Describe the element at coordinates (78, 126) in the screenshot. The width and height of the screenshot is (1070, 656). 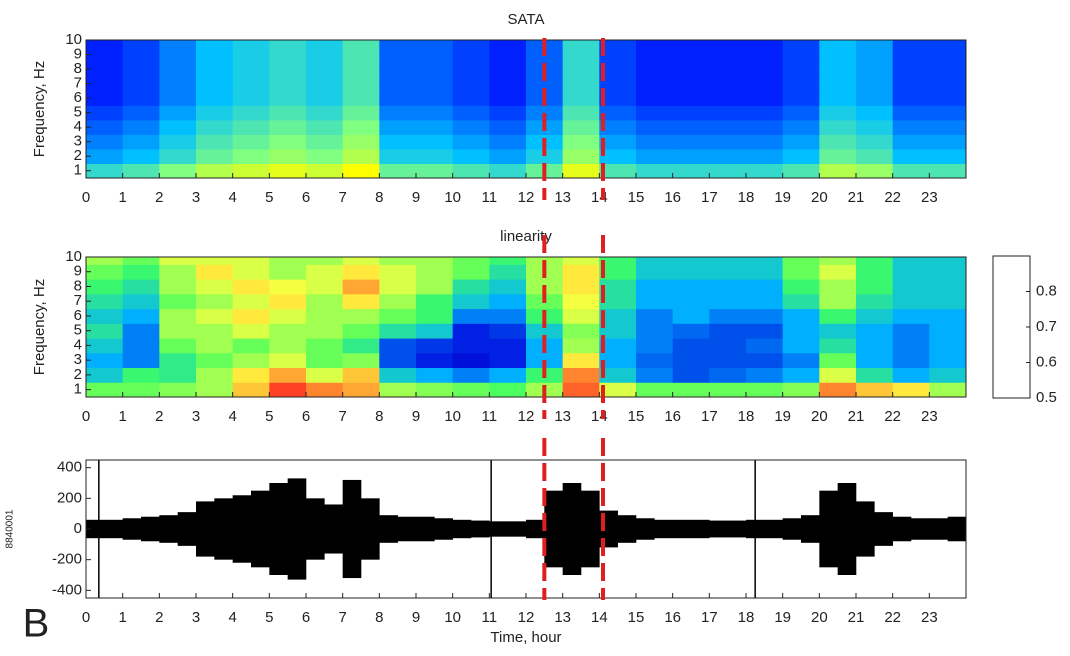
I see `y-tick-label: 4` at that location.